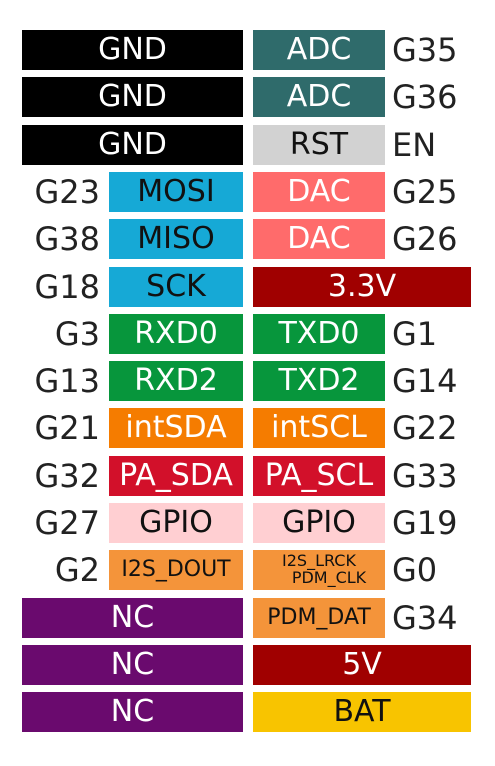 The image size is (495, 766). Describe the element at coordinates (415, 334) in the screenshot. I see `right-pin-label: G1` at that location.